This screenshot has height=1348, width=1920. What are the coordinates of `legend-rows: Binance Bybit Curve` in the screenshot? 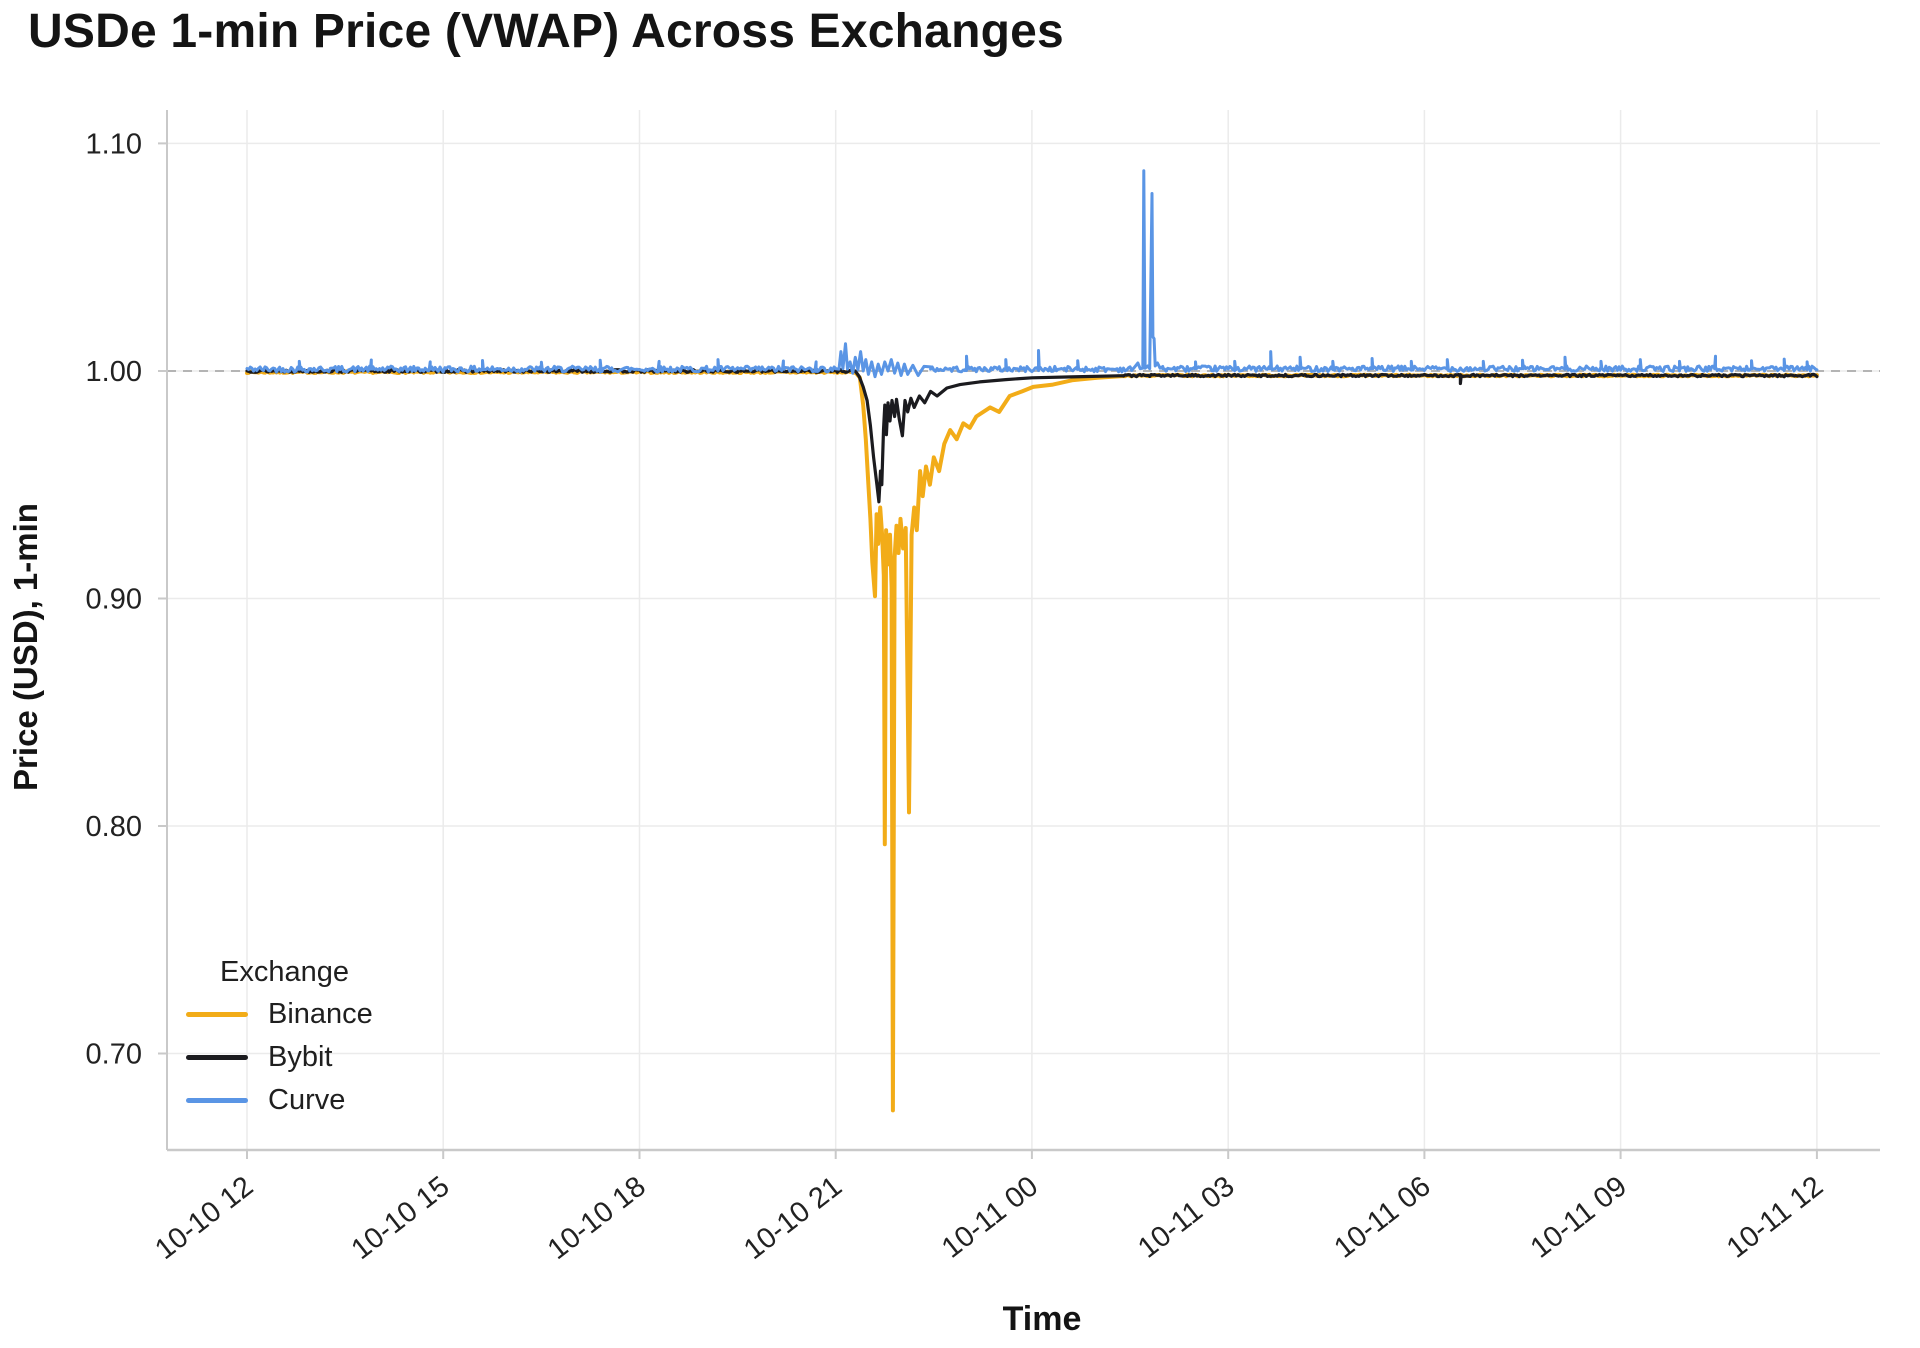 It's located at (279, 1057).